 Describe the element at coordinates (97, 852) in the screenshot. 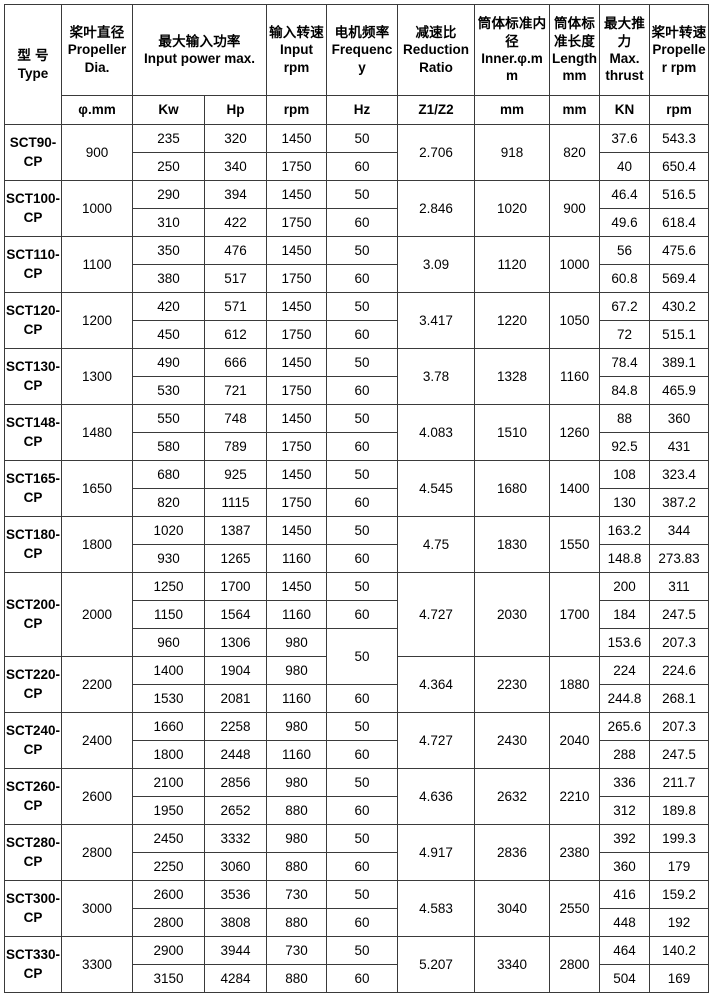

I see `cell-dia: 2800` at that location.